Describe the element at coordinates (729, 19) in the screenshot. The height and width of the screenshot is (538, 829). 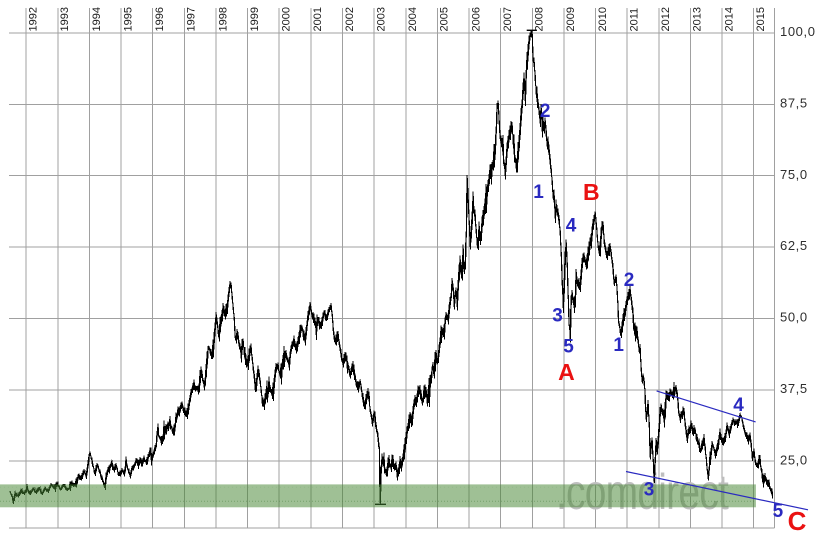
I see `svg-text: 2014` at that location.